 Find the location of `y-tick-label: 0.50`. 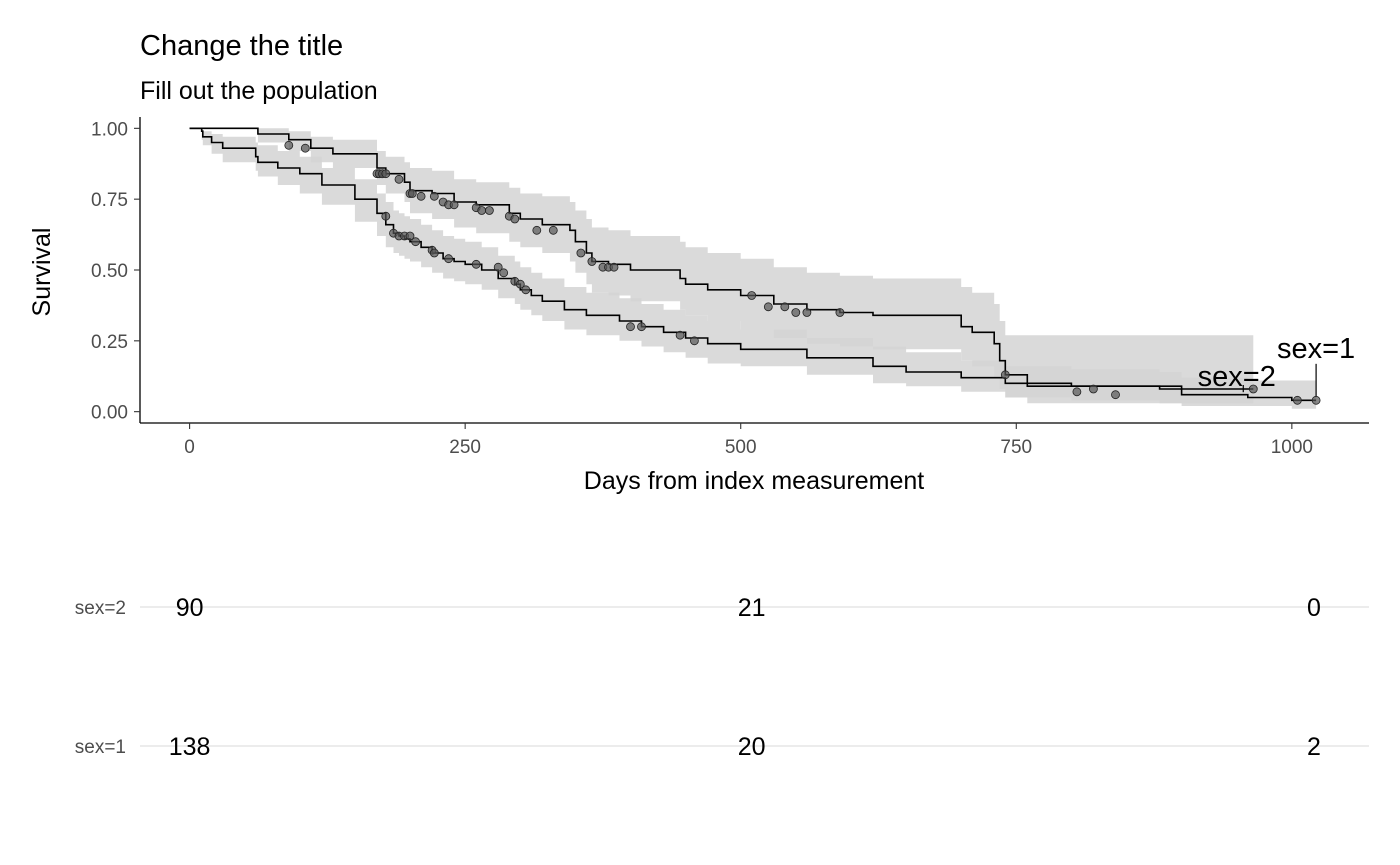

y-tick-label: 0.50 is located at coordinates (109, 271).